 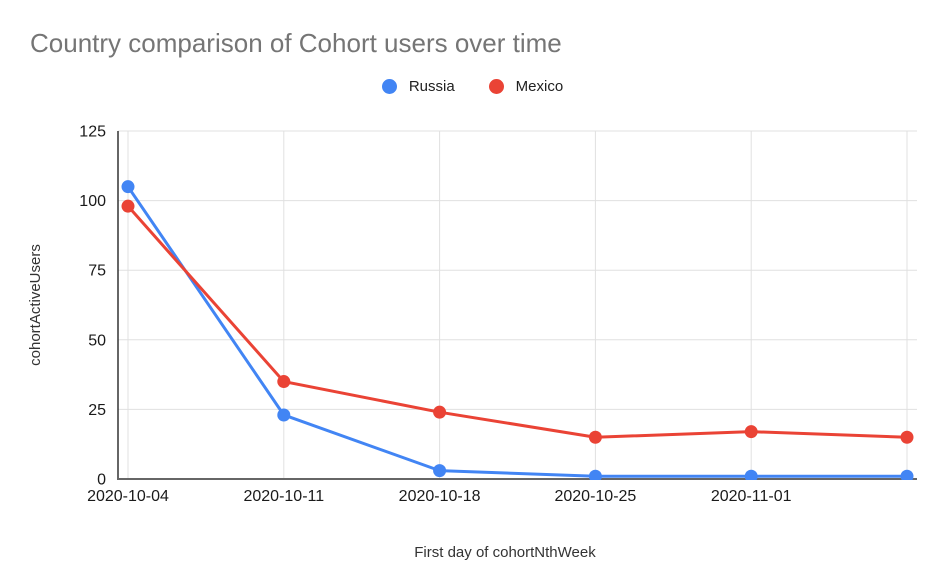 What do you see at coordinates (97, 340) in the screenshot?
I see `y-tick-label: 50` at bounding box center [97, 340].